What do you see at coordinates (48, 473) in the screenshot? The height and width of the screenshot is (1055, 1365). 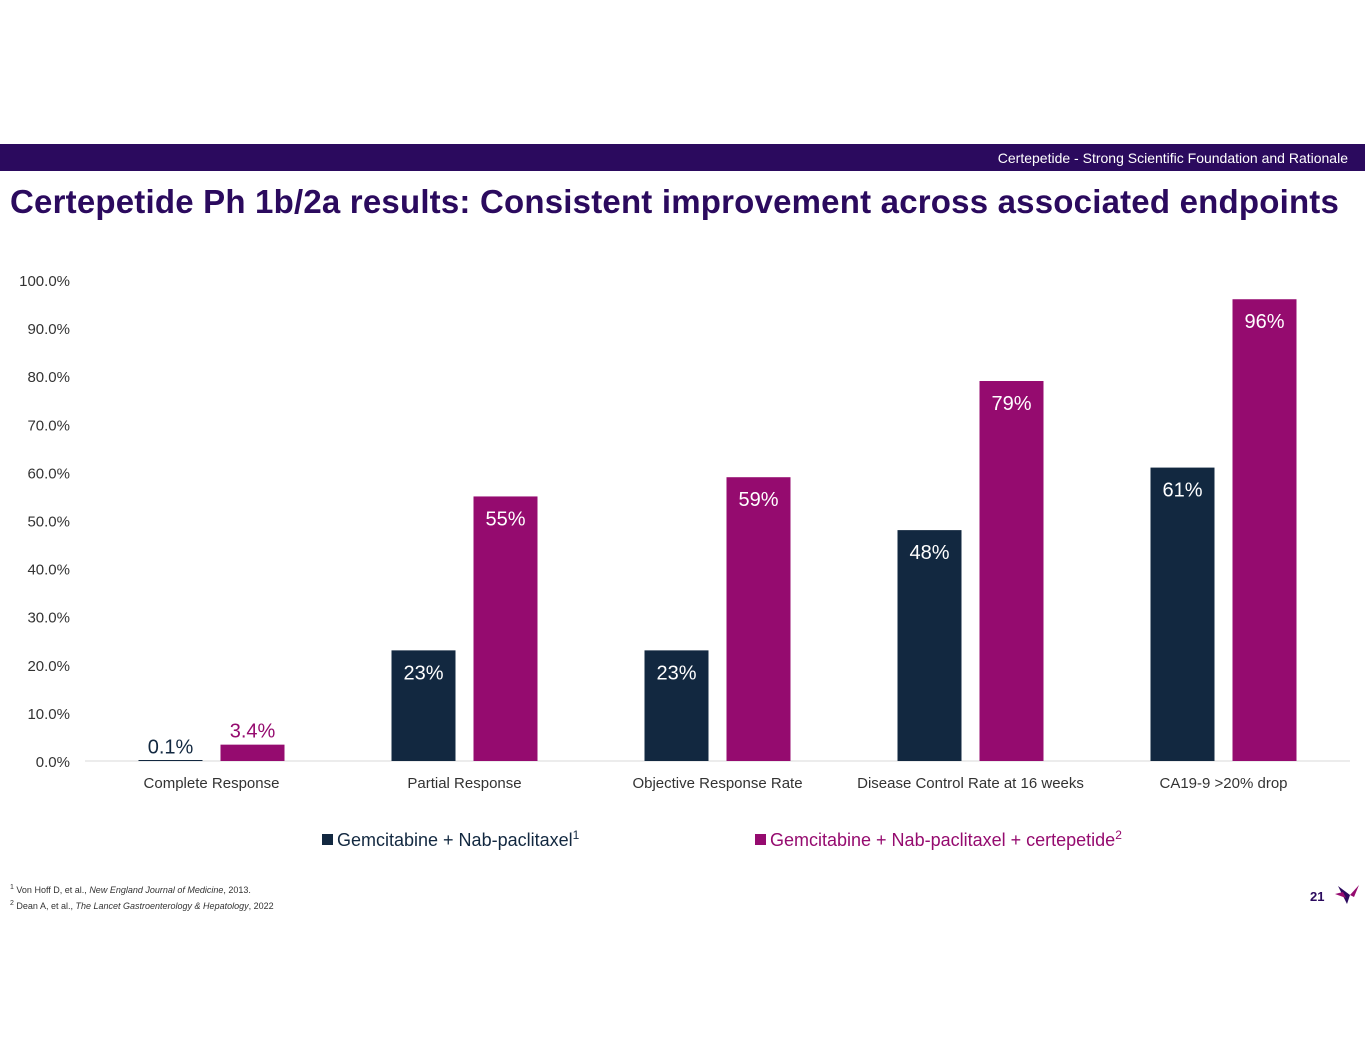 I see `y-tick-label: 60.0%` at bounding box center [48, 473].